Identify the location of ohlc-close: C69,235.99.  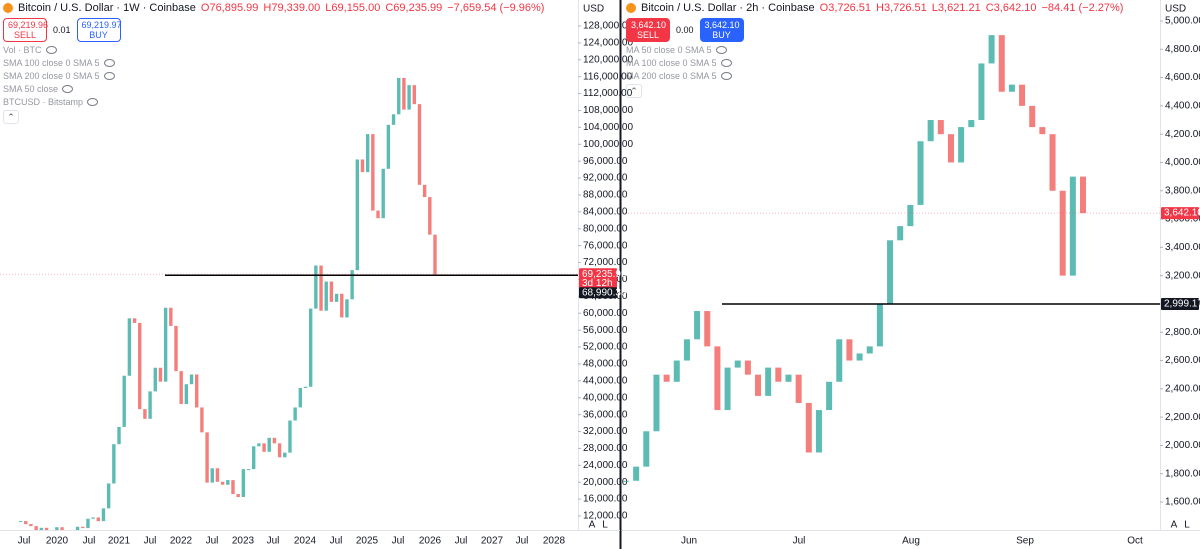
(414, 8).